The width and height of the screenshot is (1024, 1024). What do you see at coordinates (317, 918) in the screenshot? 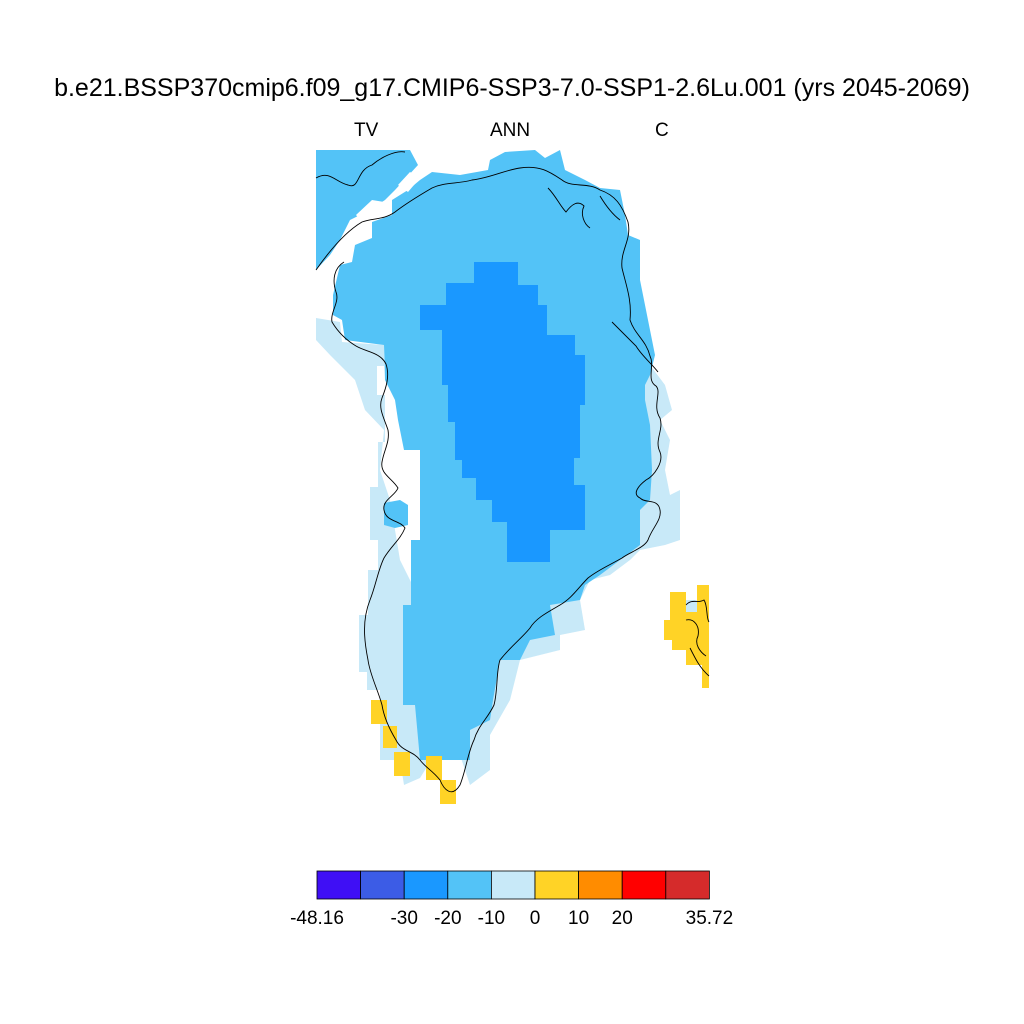
I see `colorbar-tick-label: -48.16` at bounding box center [317, 918].